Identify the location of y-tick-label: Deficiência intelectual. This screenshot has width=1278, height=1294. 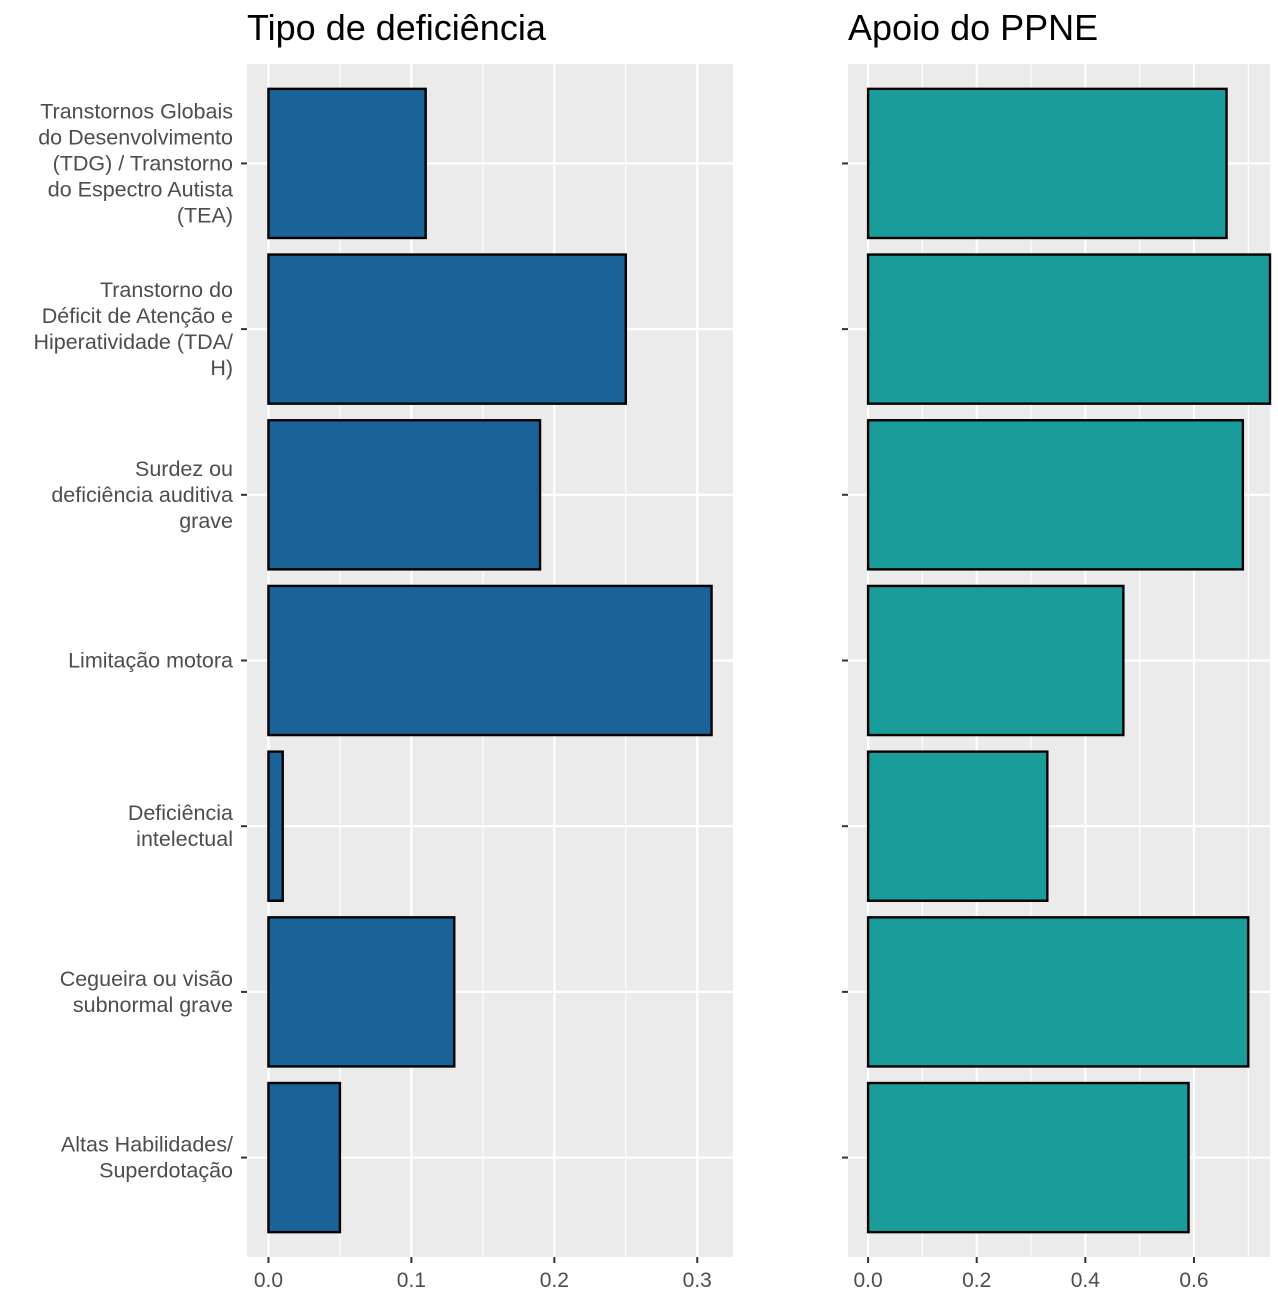
(180, 826).